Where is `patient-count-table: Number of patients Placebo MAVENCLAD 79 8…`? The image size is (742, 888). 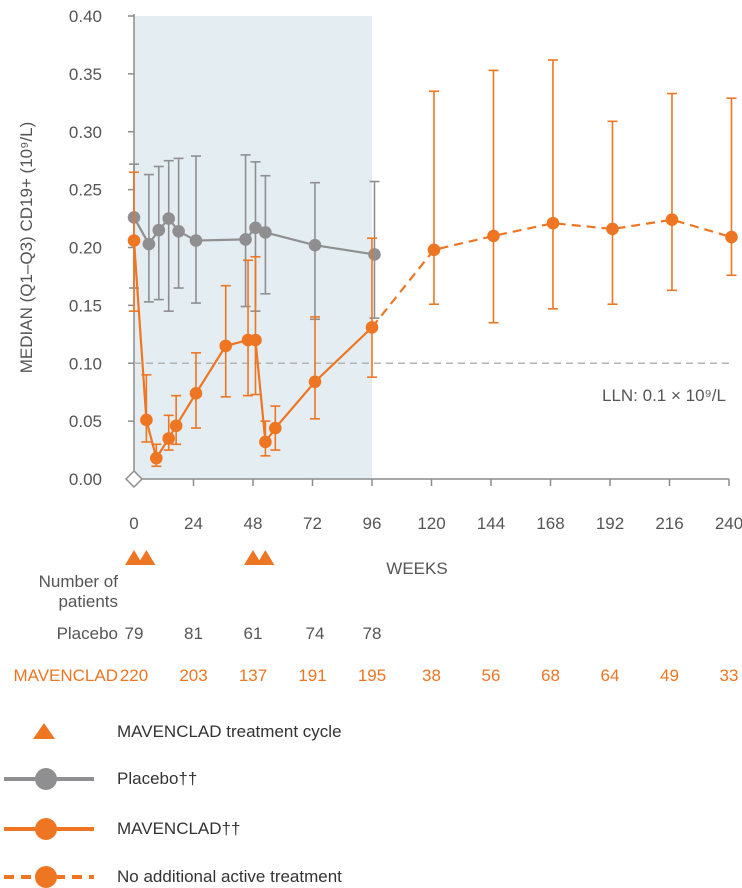 patient-count-table: Number of patients Placebo MAVENCLAD 79 8… is located at coordinates (375, 628).